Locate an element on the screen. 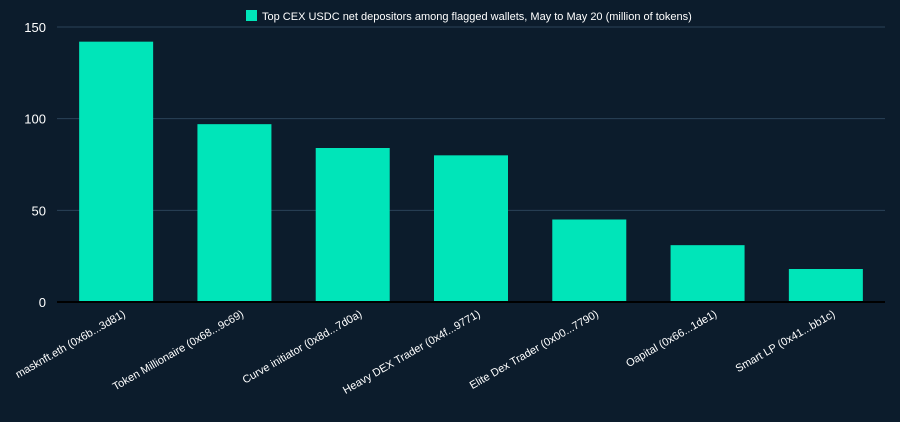 This screenshot has width=900, height=422. x-tick-label: Elite Dex Trader (0x00...7790) is located at coordinates (534, 350).